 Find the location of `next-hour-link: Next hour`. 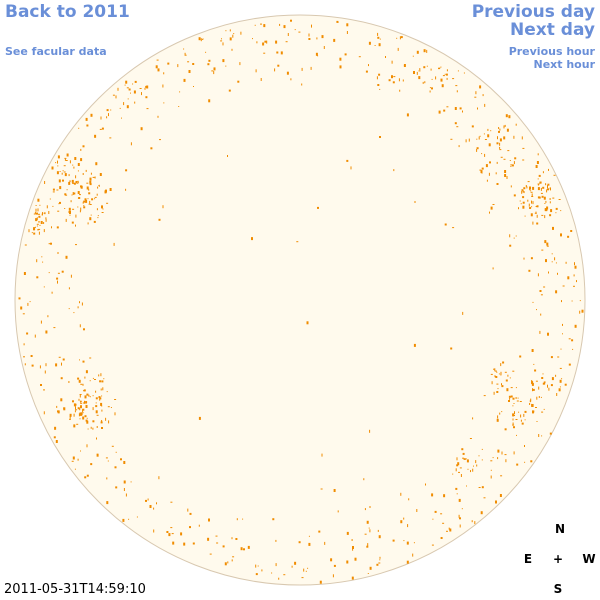

next-hour-link: Next hour is located at coordinates (564, 64).